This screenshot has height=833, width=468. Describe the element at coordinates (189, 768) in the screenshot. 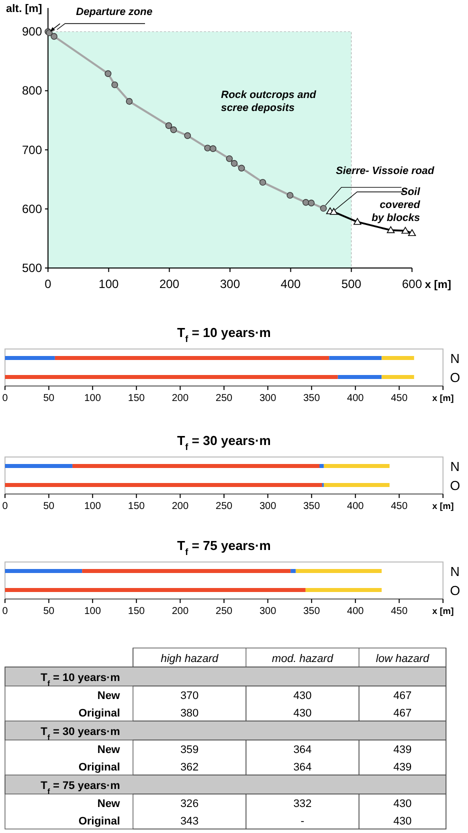

I see `text: 362` at that location.